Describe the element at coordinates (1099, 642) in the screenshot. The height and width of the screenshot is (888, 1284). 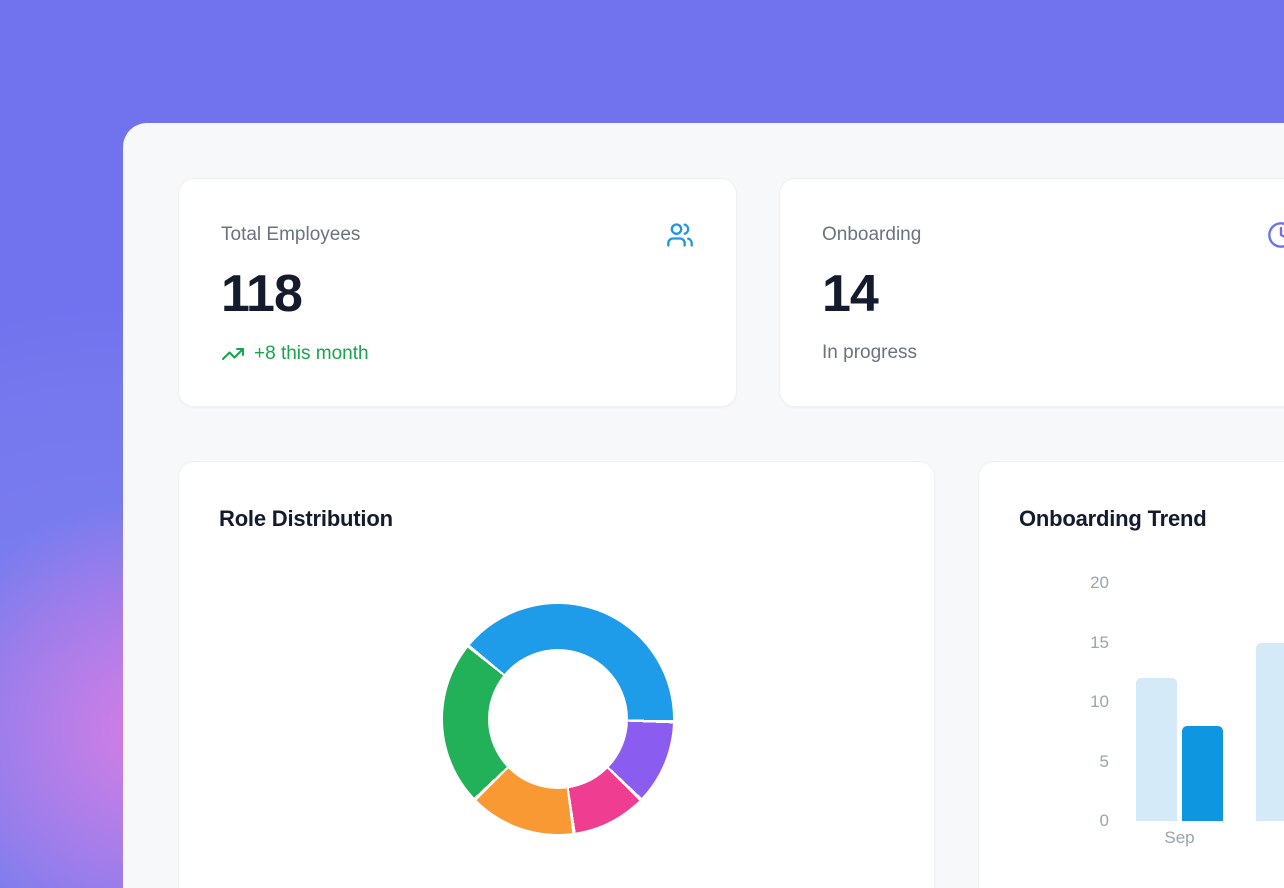
I see `y-axis-tick: 15` at that location.